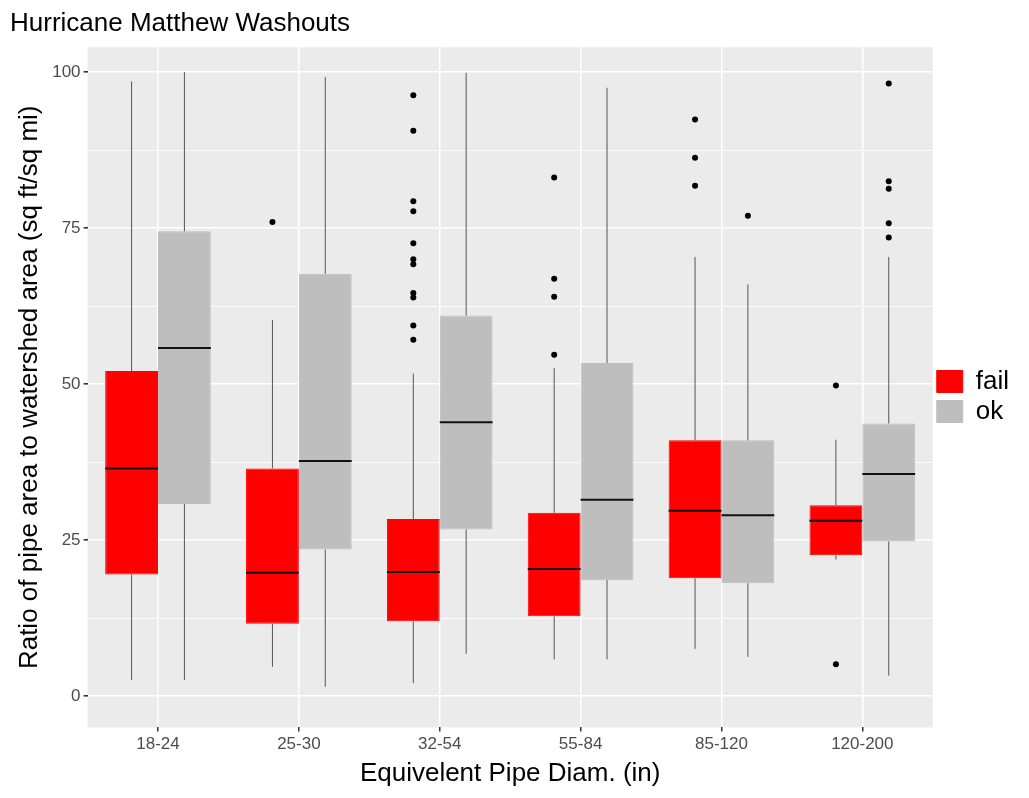 This screenshot has height=798, width=1029. What do you see at coordinates (580, 744) in the screenshot?
I see `x-tick-label: 55-84` at bounding box center [580, 744].